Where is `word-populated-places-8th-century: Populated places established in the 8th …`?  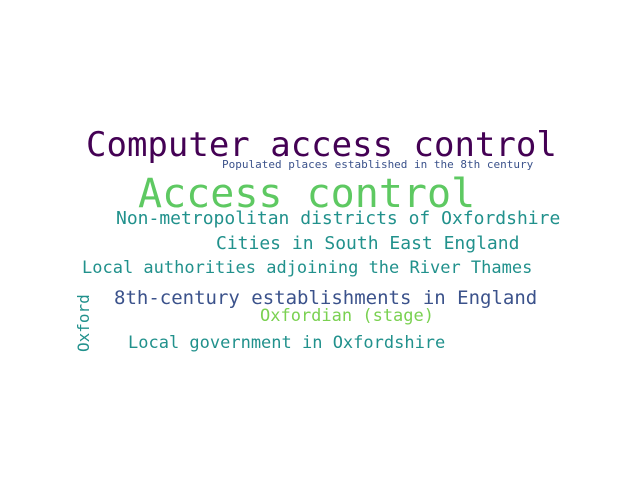
word-populated-places-8th-century: Populated places established in the 8th … is located at coordinates (378, 164).